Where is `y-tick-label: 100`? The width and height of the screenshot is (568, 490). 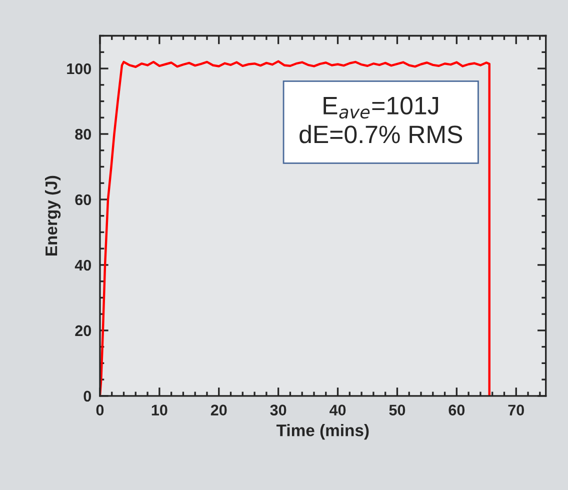
y-tick-label: 100 is located at coordinates (79, 68).